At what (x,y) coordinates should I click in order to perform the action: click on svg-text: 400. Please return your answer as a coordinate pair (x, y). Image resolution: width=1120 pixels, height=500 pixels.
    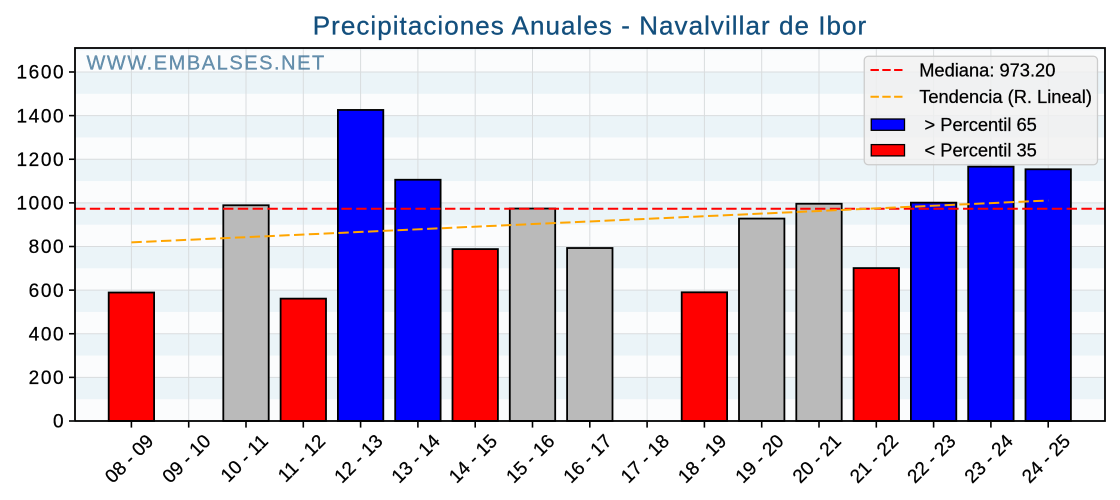
    Looking at the image, I should click on (47, 334).